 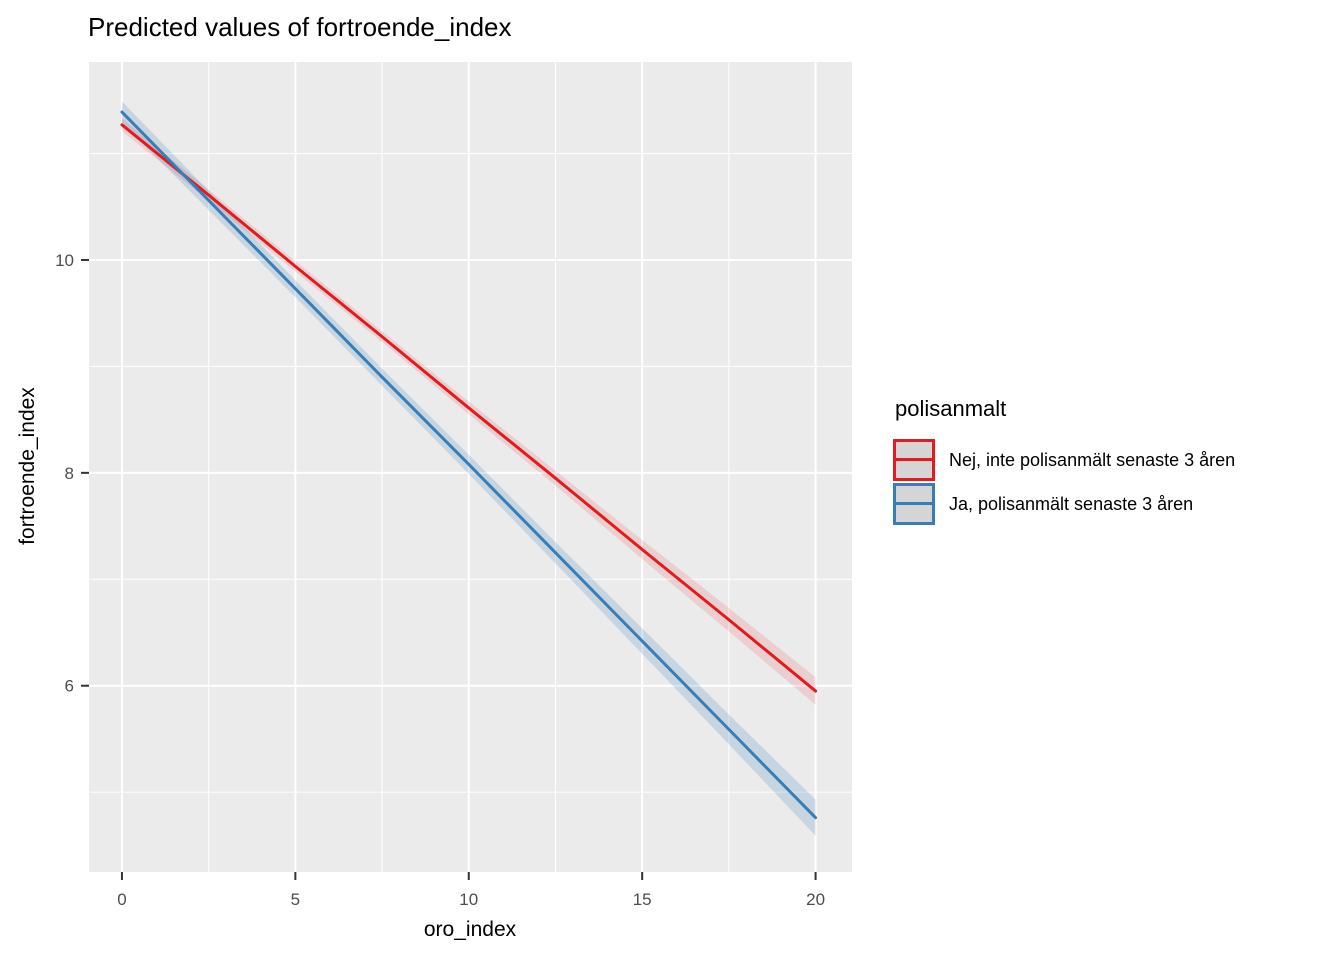 I want to click on x-axis-title: oro_index, so click(x=470, y=929).